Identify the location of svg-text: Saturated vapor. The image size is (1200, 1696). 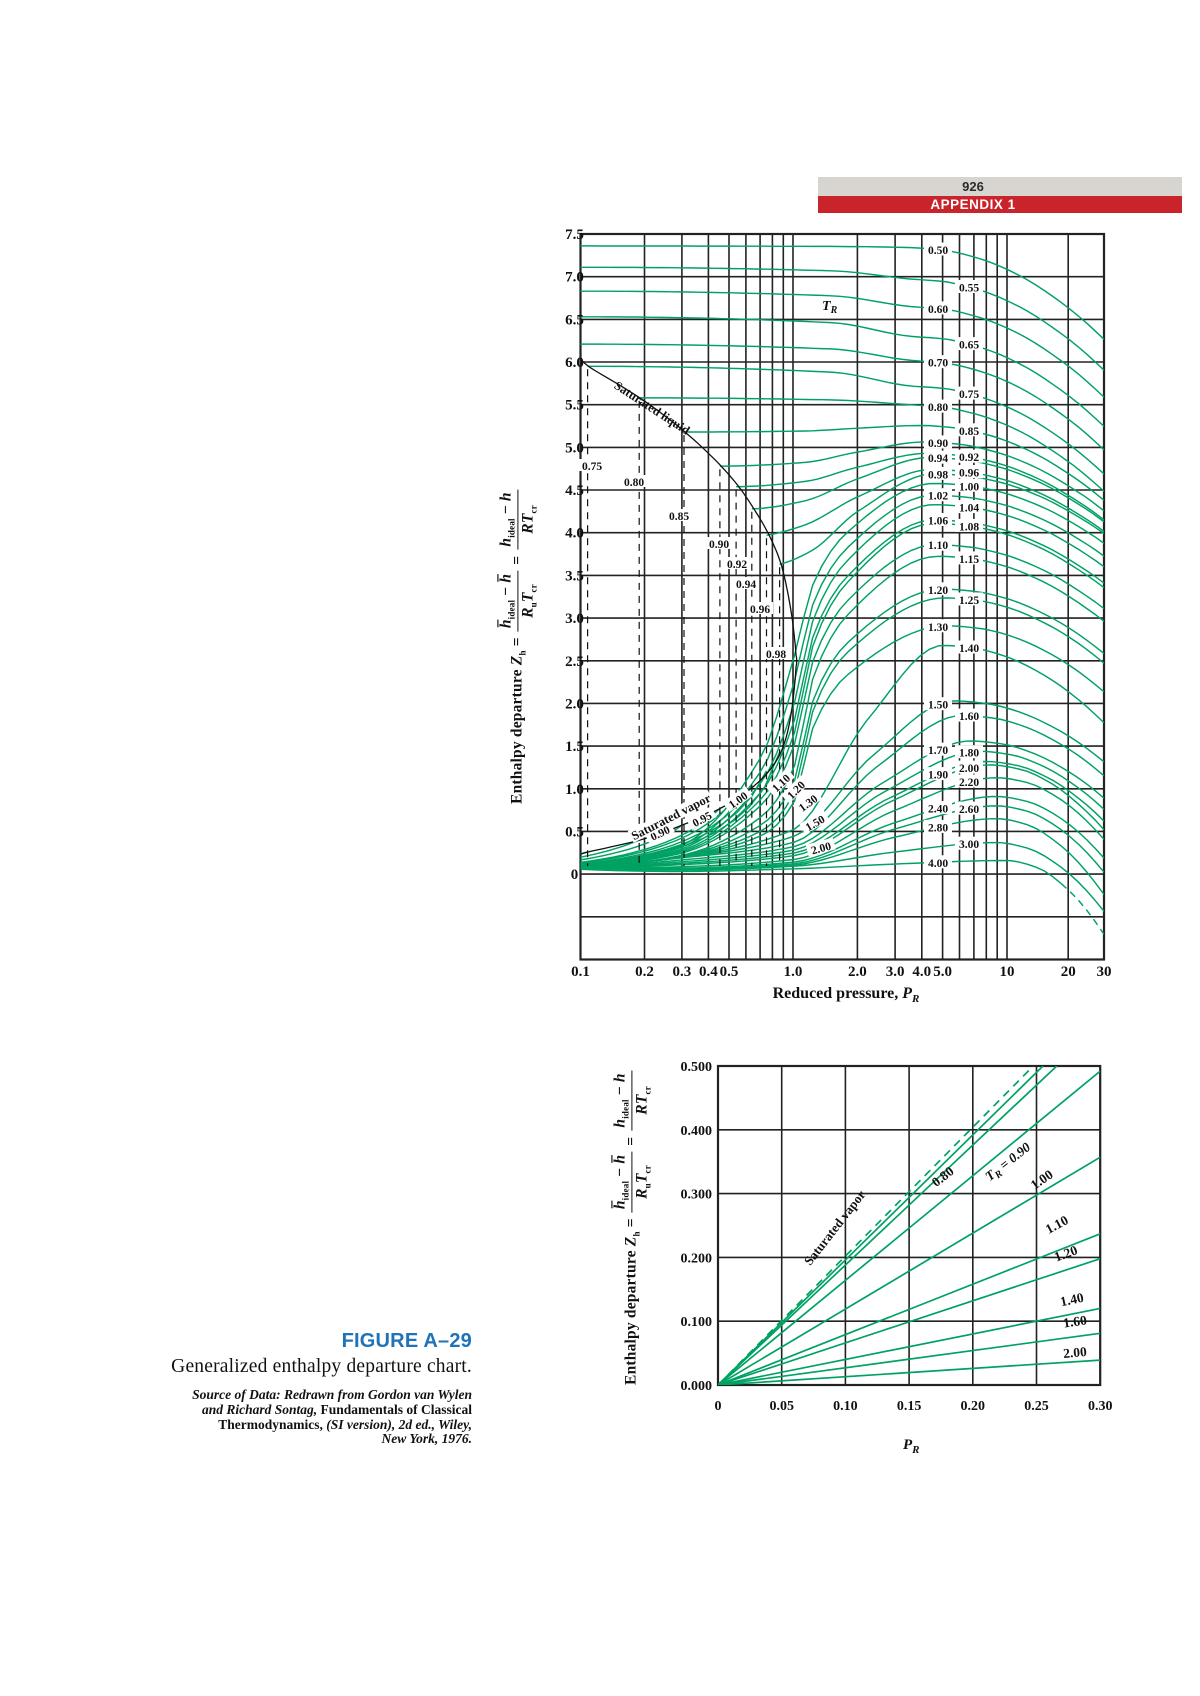
(835, 1227).